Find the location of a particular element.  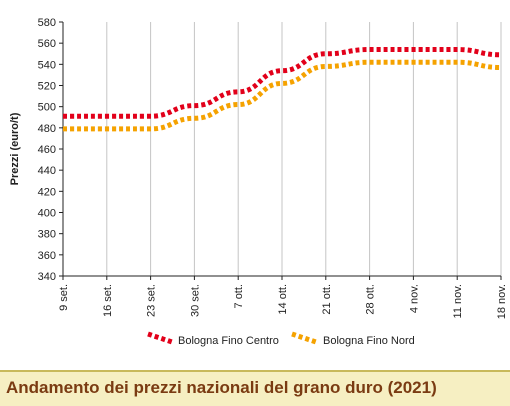

legend-label: Bologna Fino Nord is located at coordinates (369, 341).